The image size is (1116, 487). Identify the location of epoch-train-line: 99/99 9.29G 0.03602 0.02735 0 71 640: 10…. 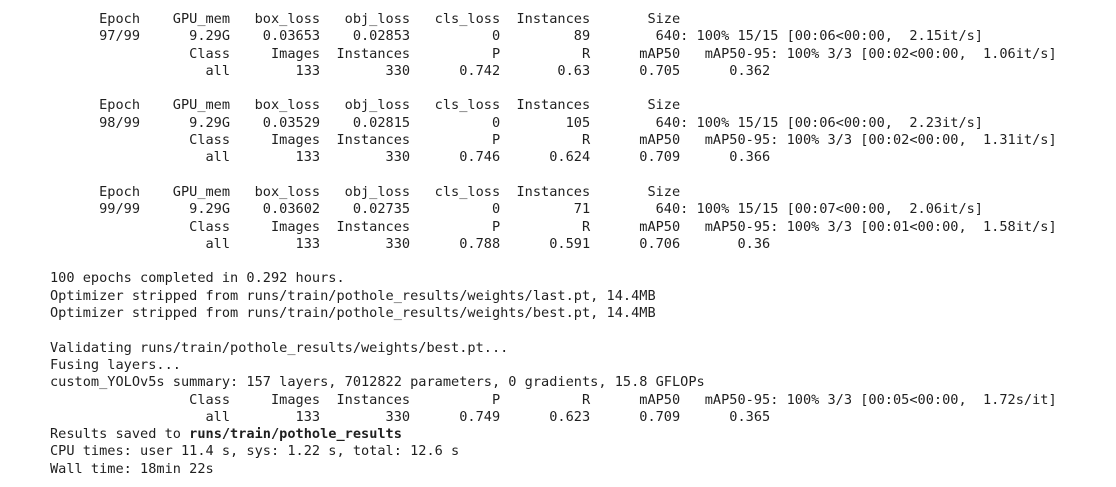
(516, 209).